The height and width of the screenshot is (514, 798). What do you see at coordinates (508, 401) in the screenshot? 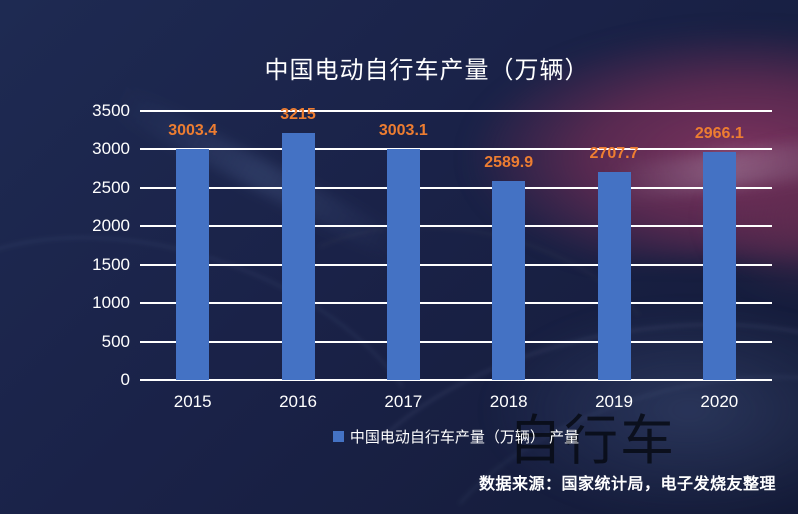
I see `x-tick-label: 2018` at bounding box center [508, 401].